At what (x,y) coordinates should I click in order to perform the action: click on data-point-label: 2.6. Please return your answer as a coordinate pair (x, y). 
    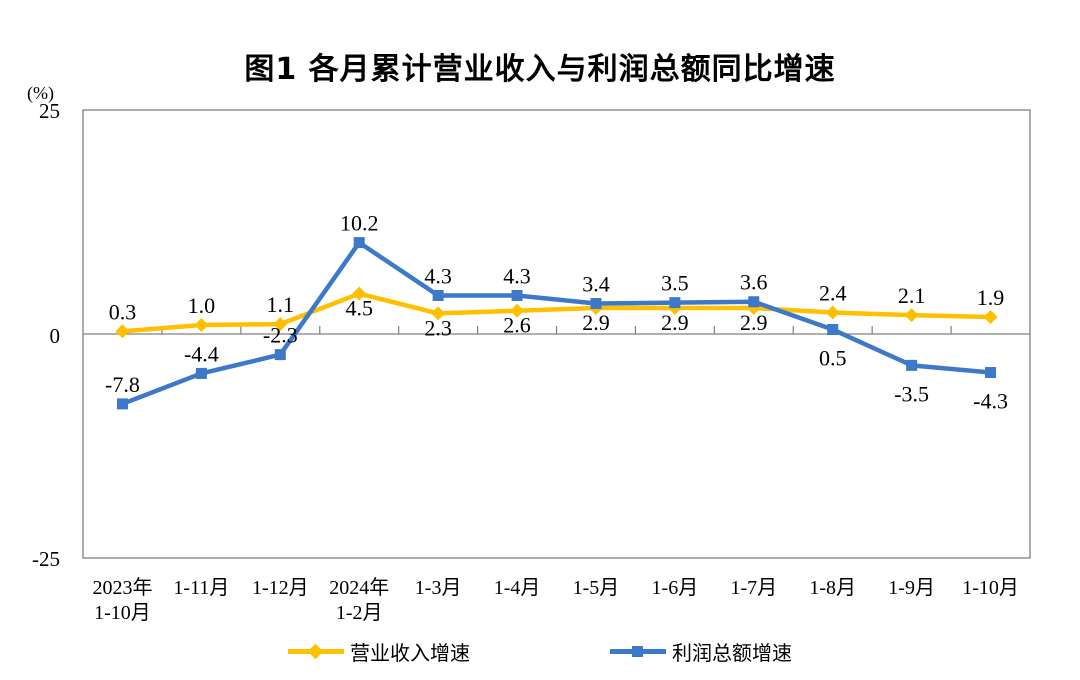
    Looking at the image, I should click on (517, 325).